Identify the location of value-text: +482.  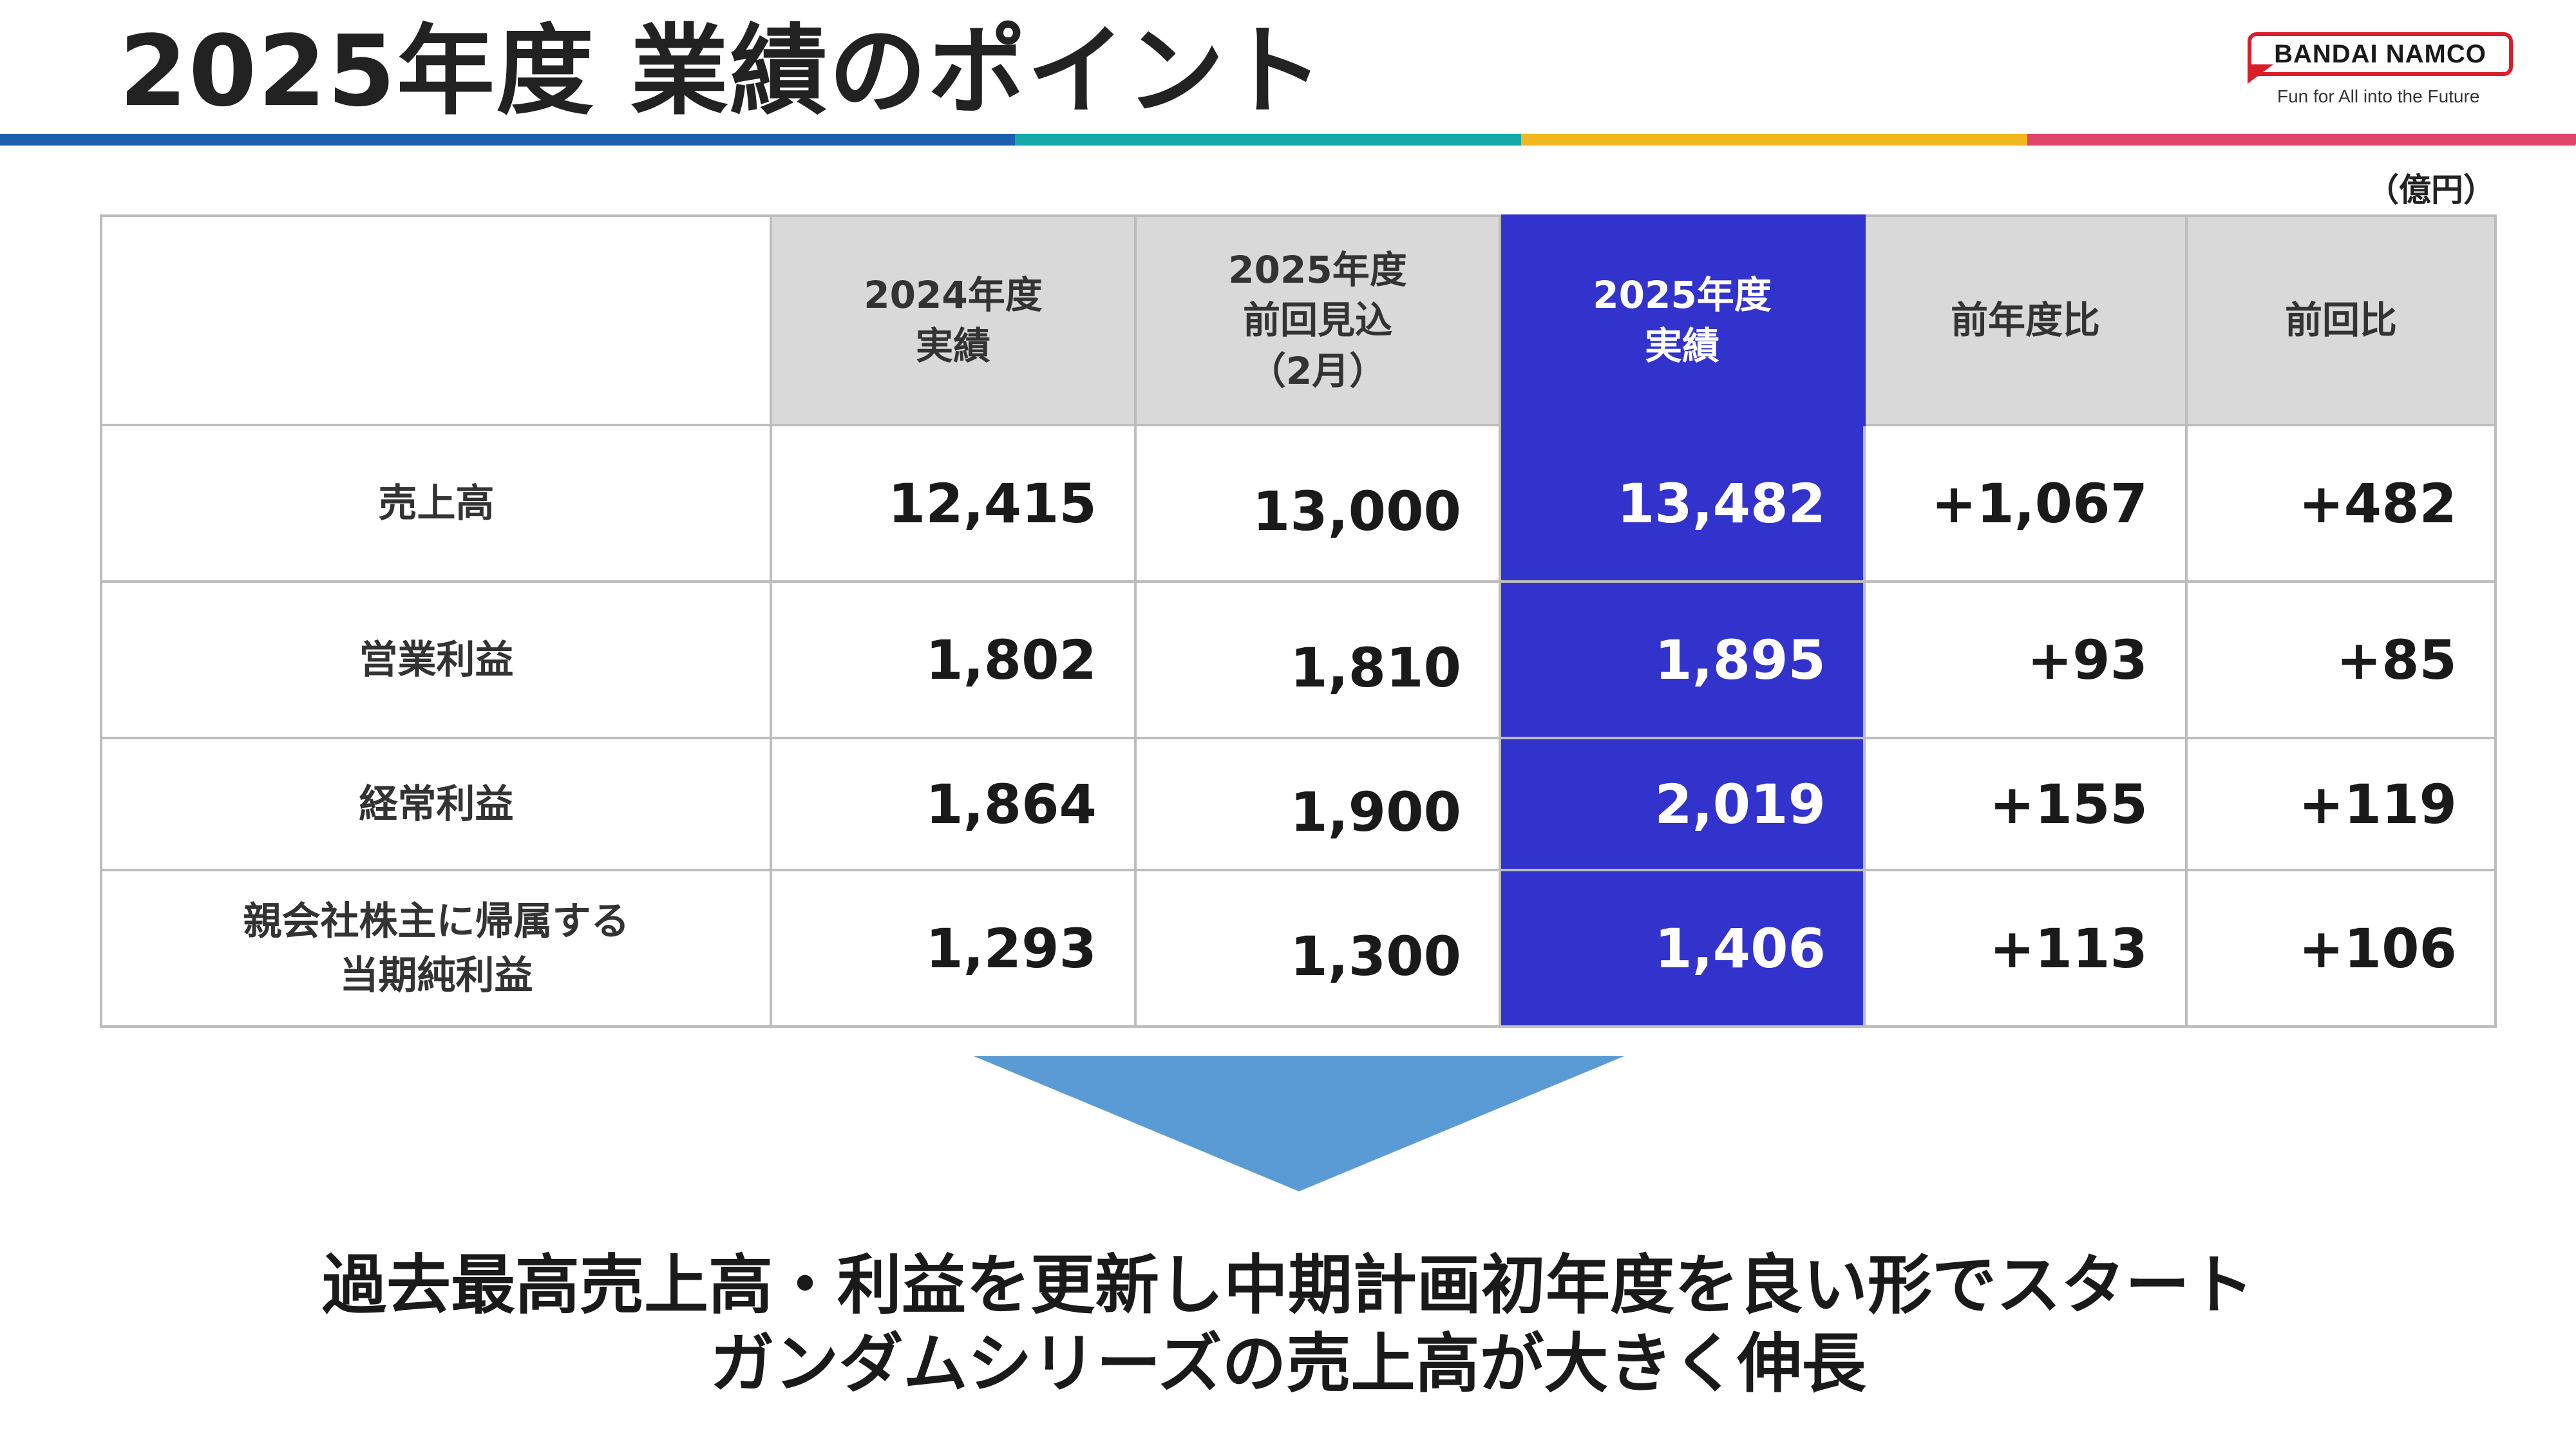
(2377, 503).